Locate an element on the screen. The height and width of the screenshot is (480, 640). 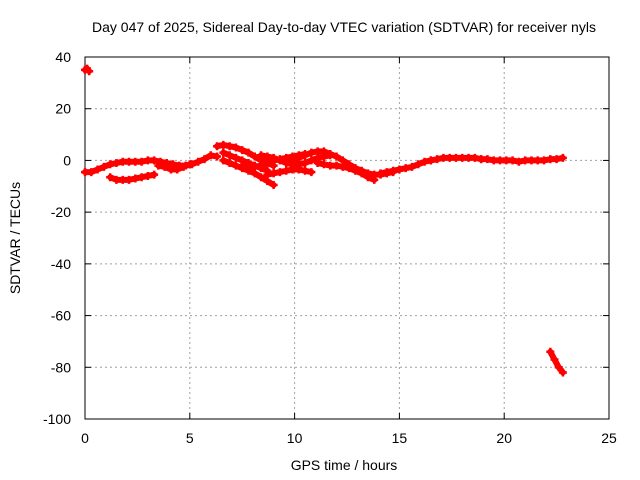
y-tick-label: -20 is located at coordinates (61, 212).